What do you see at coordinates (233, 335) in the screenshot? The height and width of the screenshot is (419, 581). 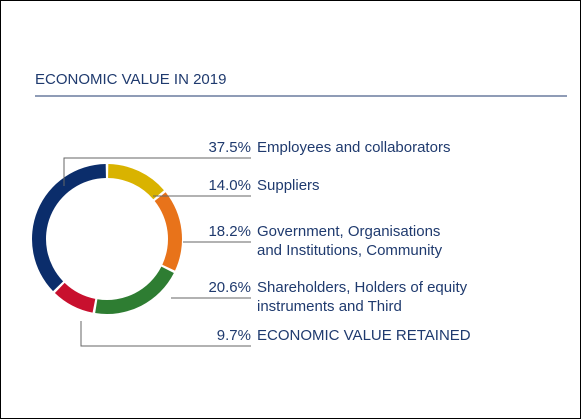 I see `value-label: 9.7%` at bounding box center [233, 335].